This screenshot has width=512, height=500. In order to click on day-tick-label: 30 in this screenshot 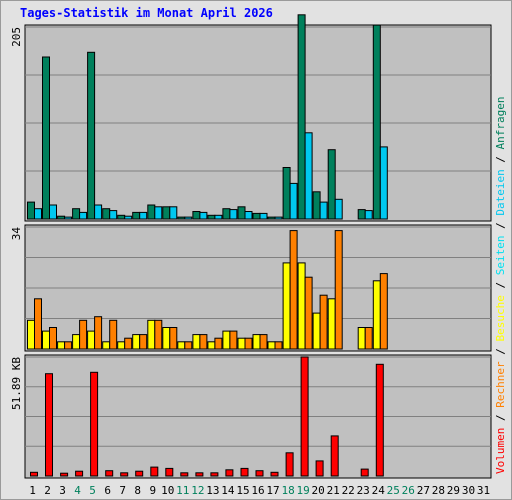, I will do `click(468, 490)`.